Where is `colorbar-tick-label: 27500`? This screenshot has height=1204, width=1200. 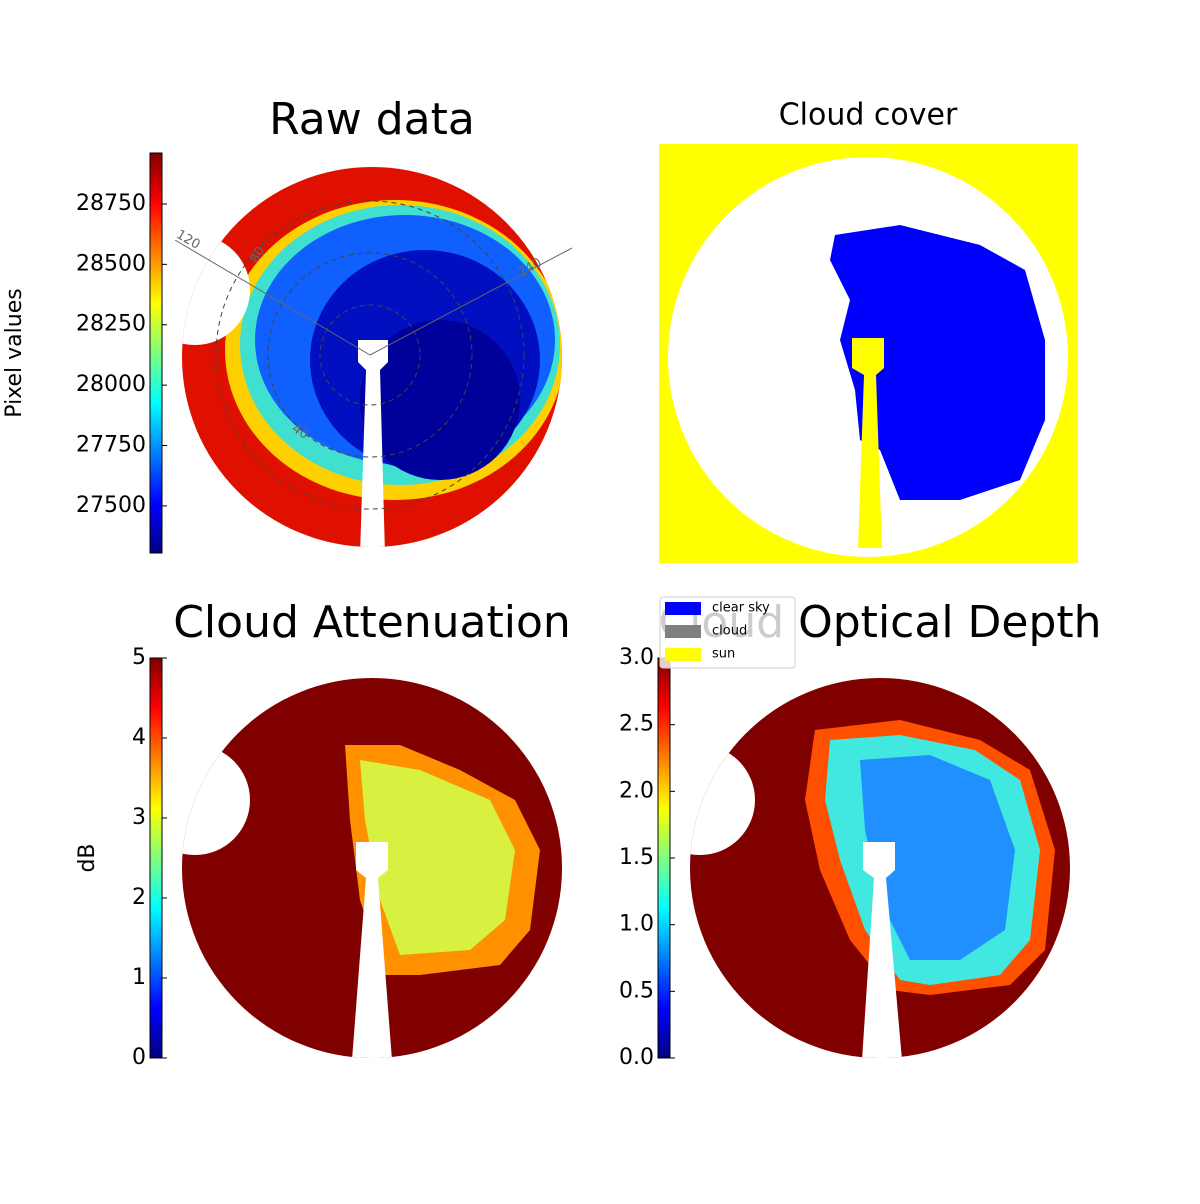 colorbar-tick-label: 27500 is located at coordinates (111, 505).